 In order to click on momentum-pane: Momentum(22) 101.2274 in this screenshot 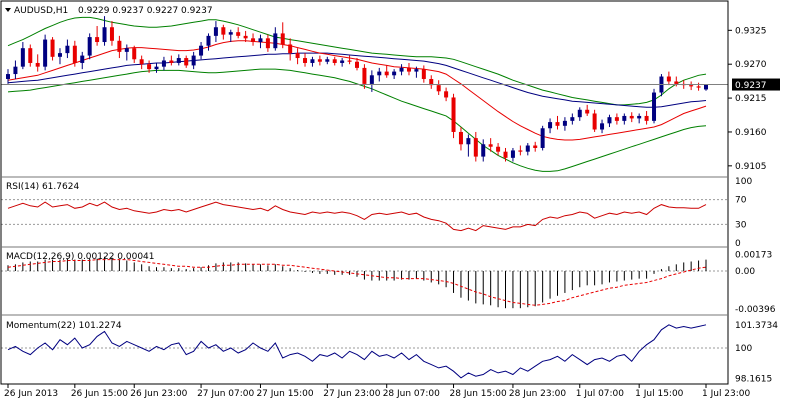, I will do `click(364, 350)`.